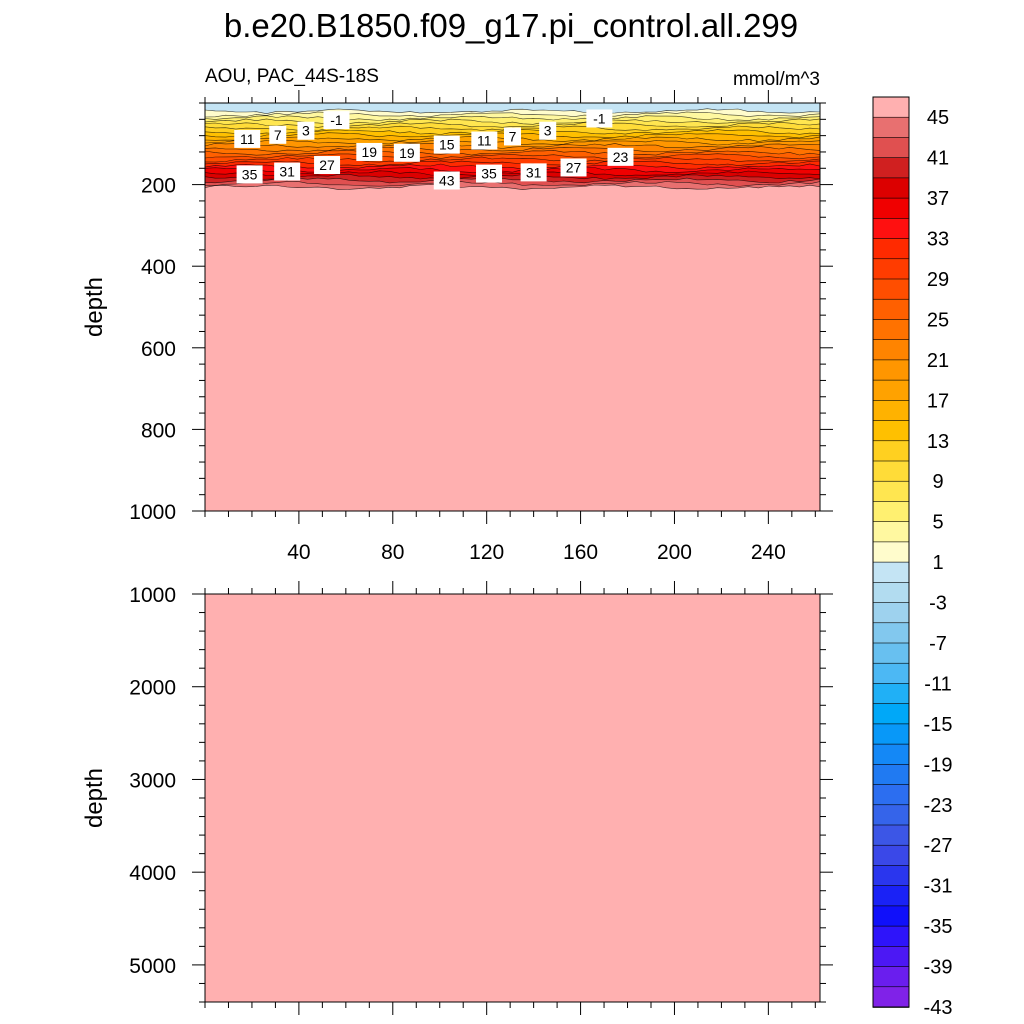 The height and width of the screenshot is (1024, 1024). Describe the element at coordinates (937, 482) in the screenshot. I see `colorbar-label: 9` at that location.